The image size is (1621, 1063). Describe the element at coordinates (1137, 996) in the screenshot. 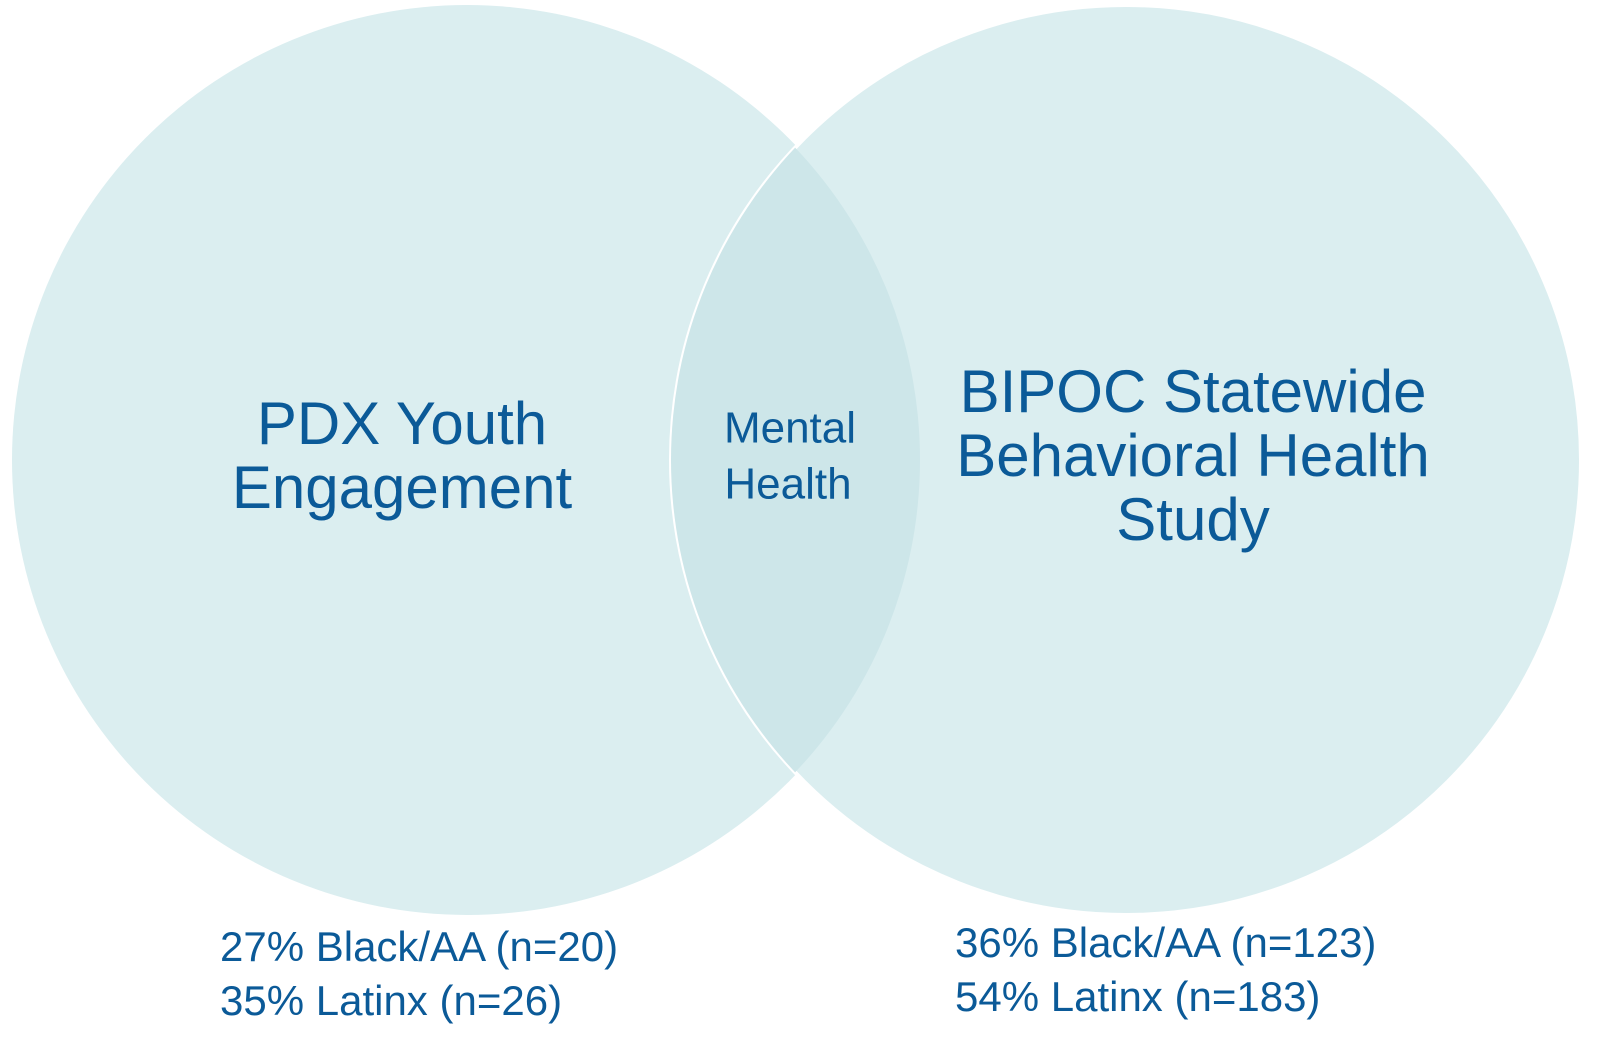

I see `right-stat: 54% Latinx (n=183)` at that location.